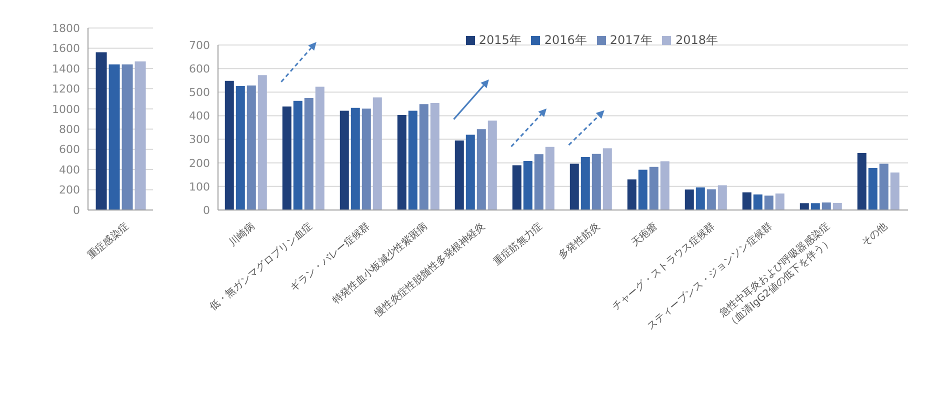  What do you see at coordinates (874, 234) in the screenshot?
I see `x-tick-label: その他` at bounding box center [874, 234].